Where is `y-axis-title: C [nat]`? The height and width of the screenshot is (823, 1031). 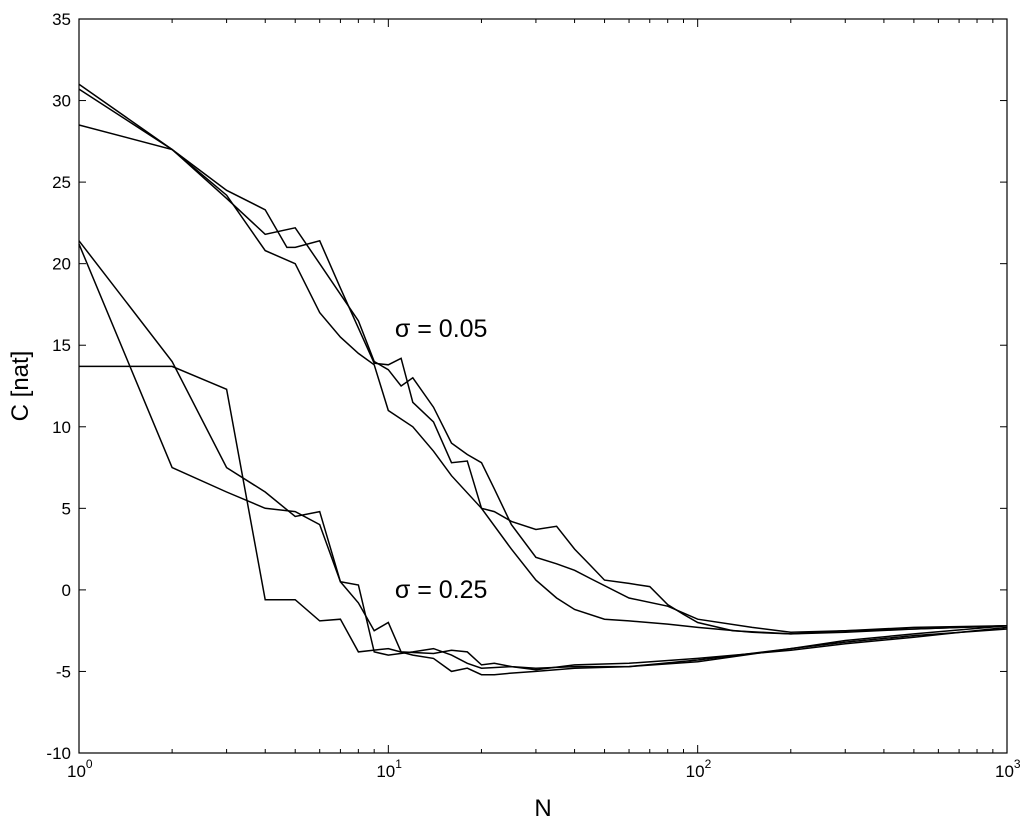
y-axis-title: C [nat] is located at coordinates (20, 386).